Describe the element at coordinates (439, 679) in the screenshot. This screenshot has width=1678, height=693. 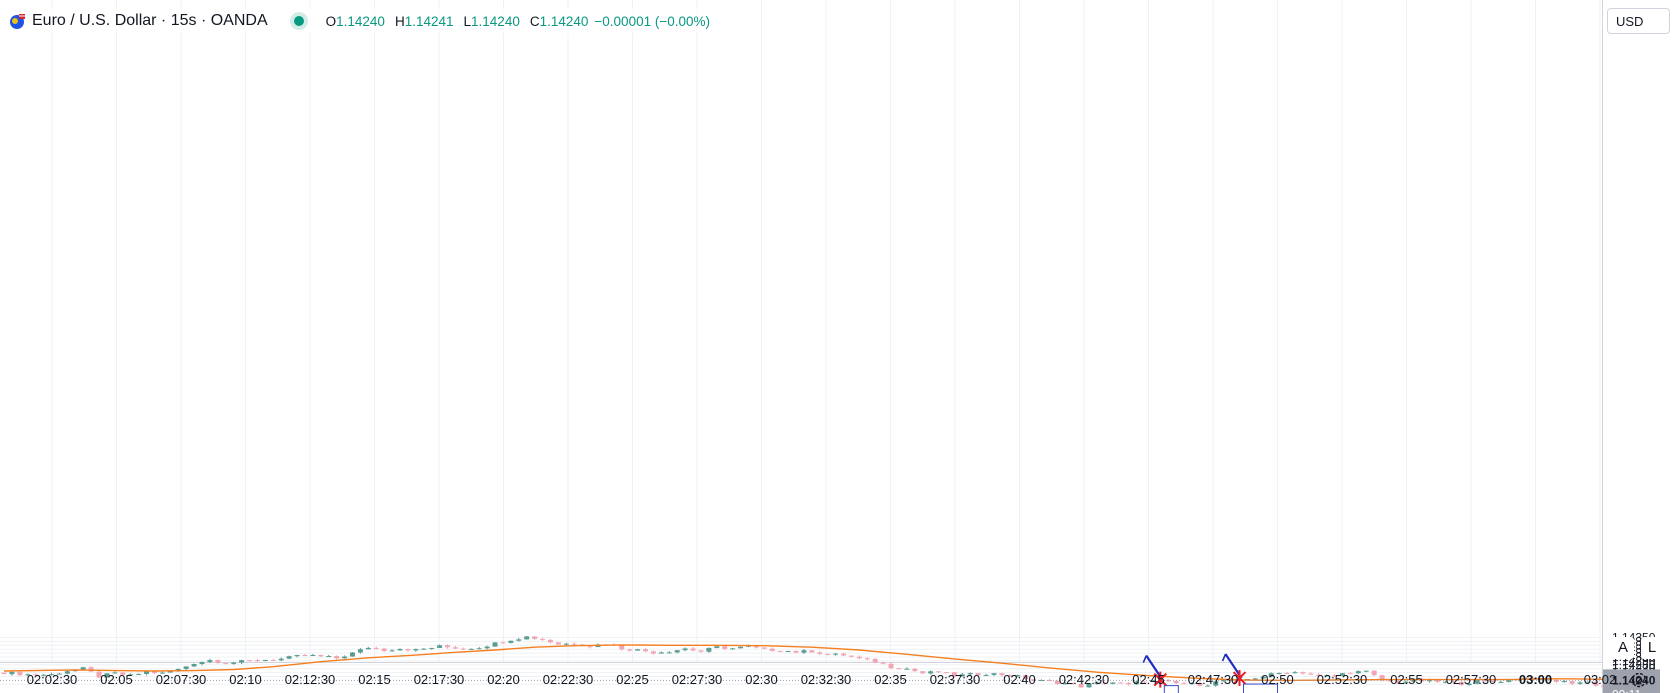
I see `time-tick-label: 02:17:30` at that location.